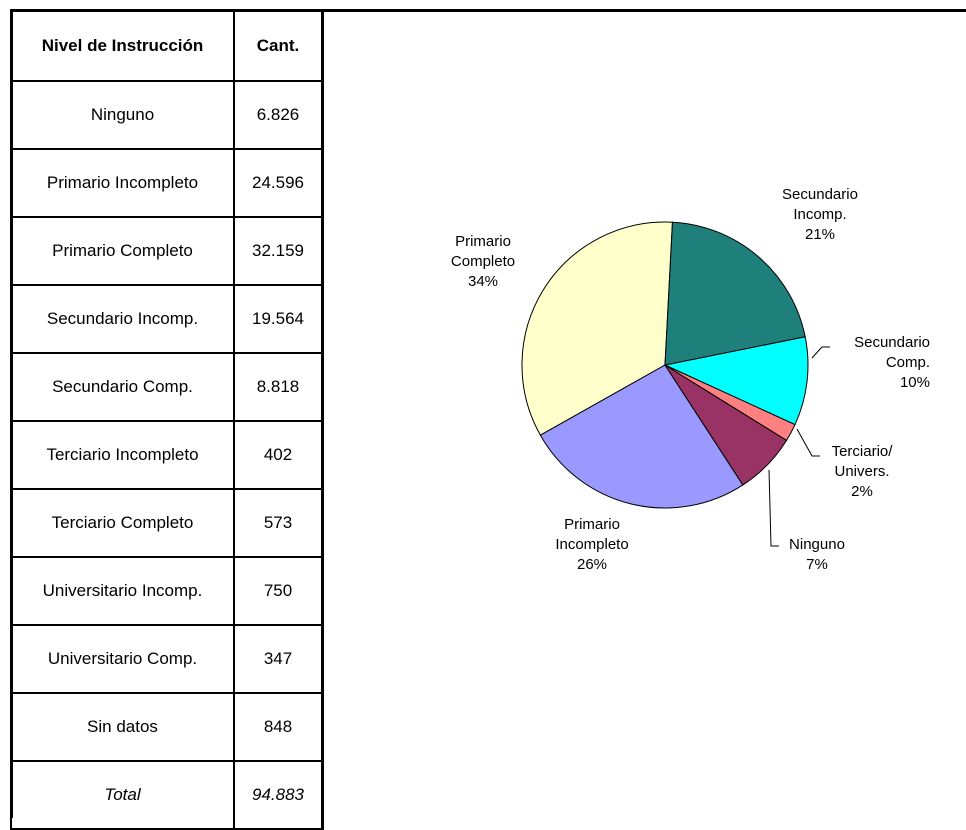 The height and width of the screenshot is (830, 966). Describe the element at coordinates (820, 234) in the screenshot. I see `slice-percent: 21%` at that location.